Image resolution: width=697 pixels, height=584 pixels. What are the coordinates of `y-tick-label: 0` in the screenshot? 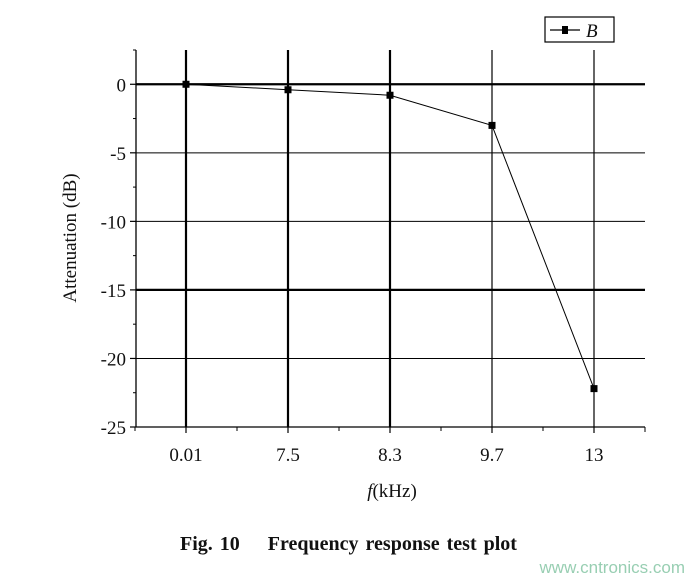 It's located at (122, 85).